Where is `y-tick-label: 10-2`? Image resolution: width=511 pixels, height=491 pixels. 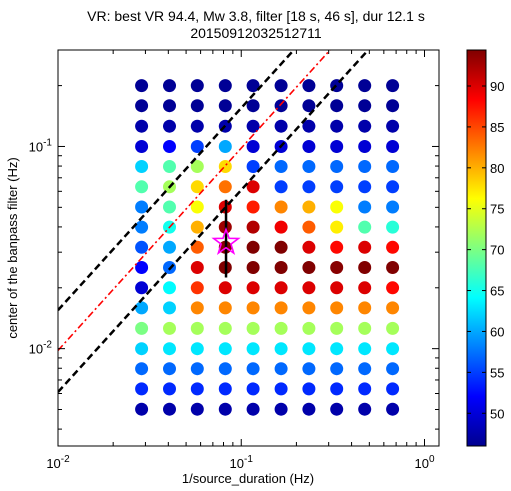 y-tick-label: 10-2 is located at coordinates (41, 348).